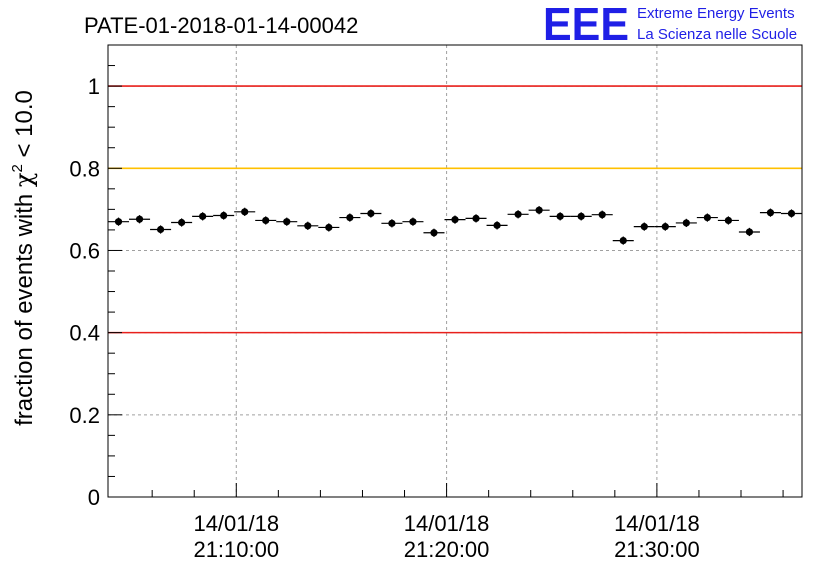  I want to click on logo-line1: Extreme Energy Events, so click(716, 13).